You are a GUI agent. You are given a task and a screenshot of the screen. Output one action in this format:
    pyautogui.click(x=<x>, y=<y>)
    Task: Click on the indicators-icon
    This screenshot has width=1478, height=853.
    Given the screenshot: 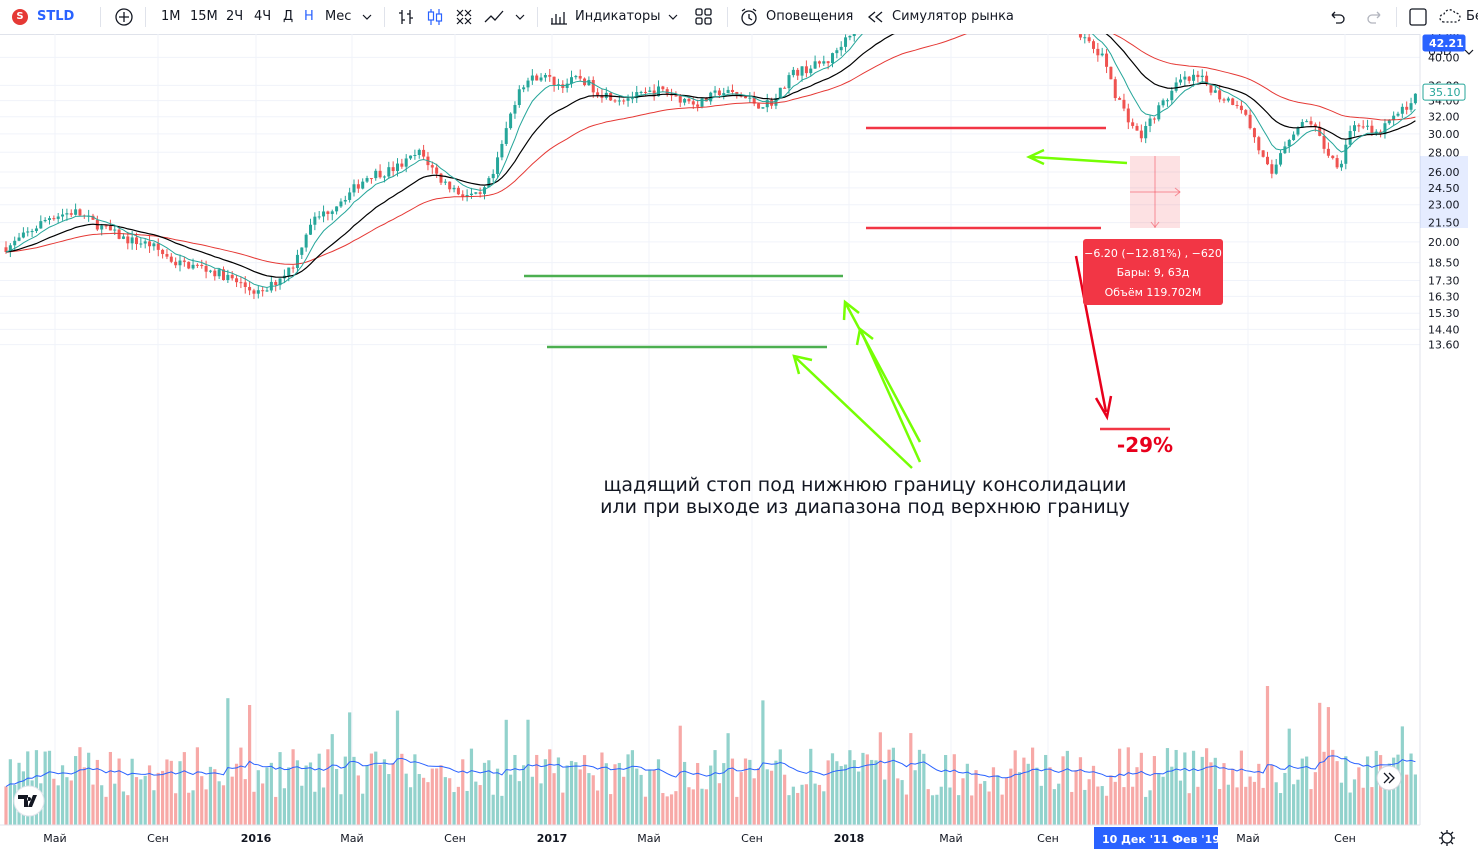 What is the action you would take?
    pyautogui.click(x=559, y=17)
    